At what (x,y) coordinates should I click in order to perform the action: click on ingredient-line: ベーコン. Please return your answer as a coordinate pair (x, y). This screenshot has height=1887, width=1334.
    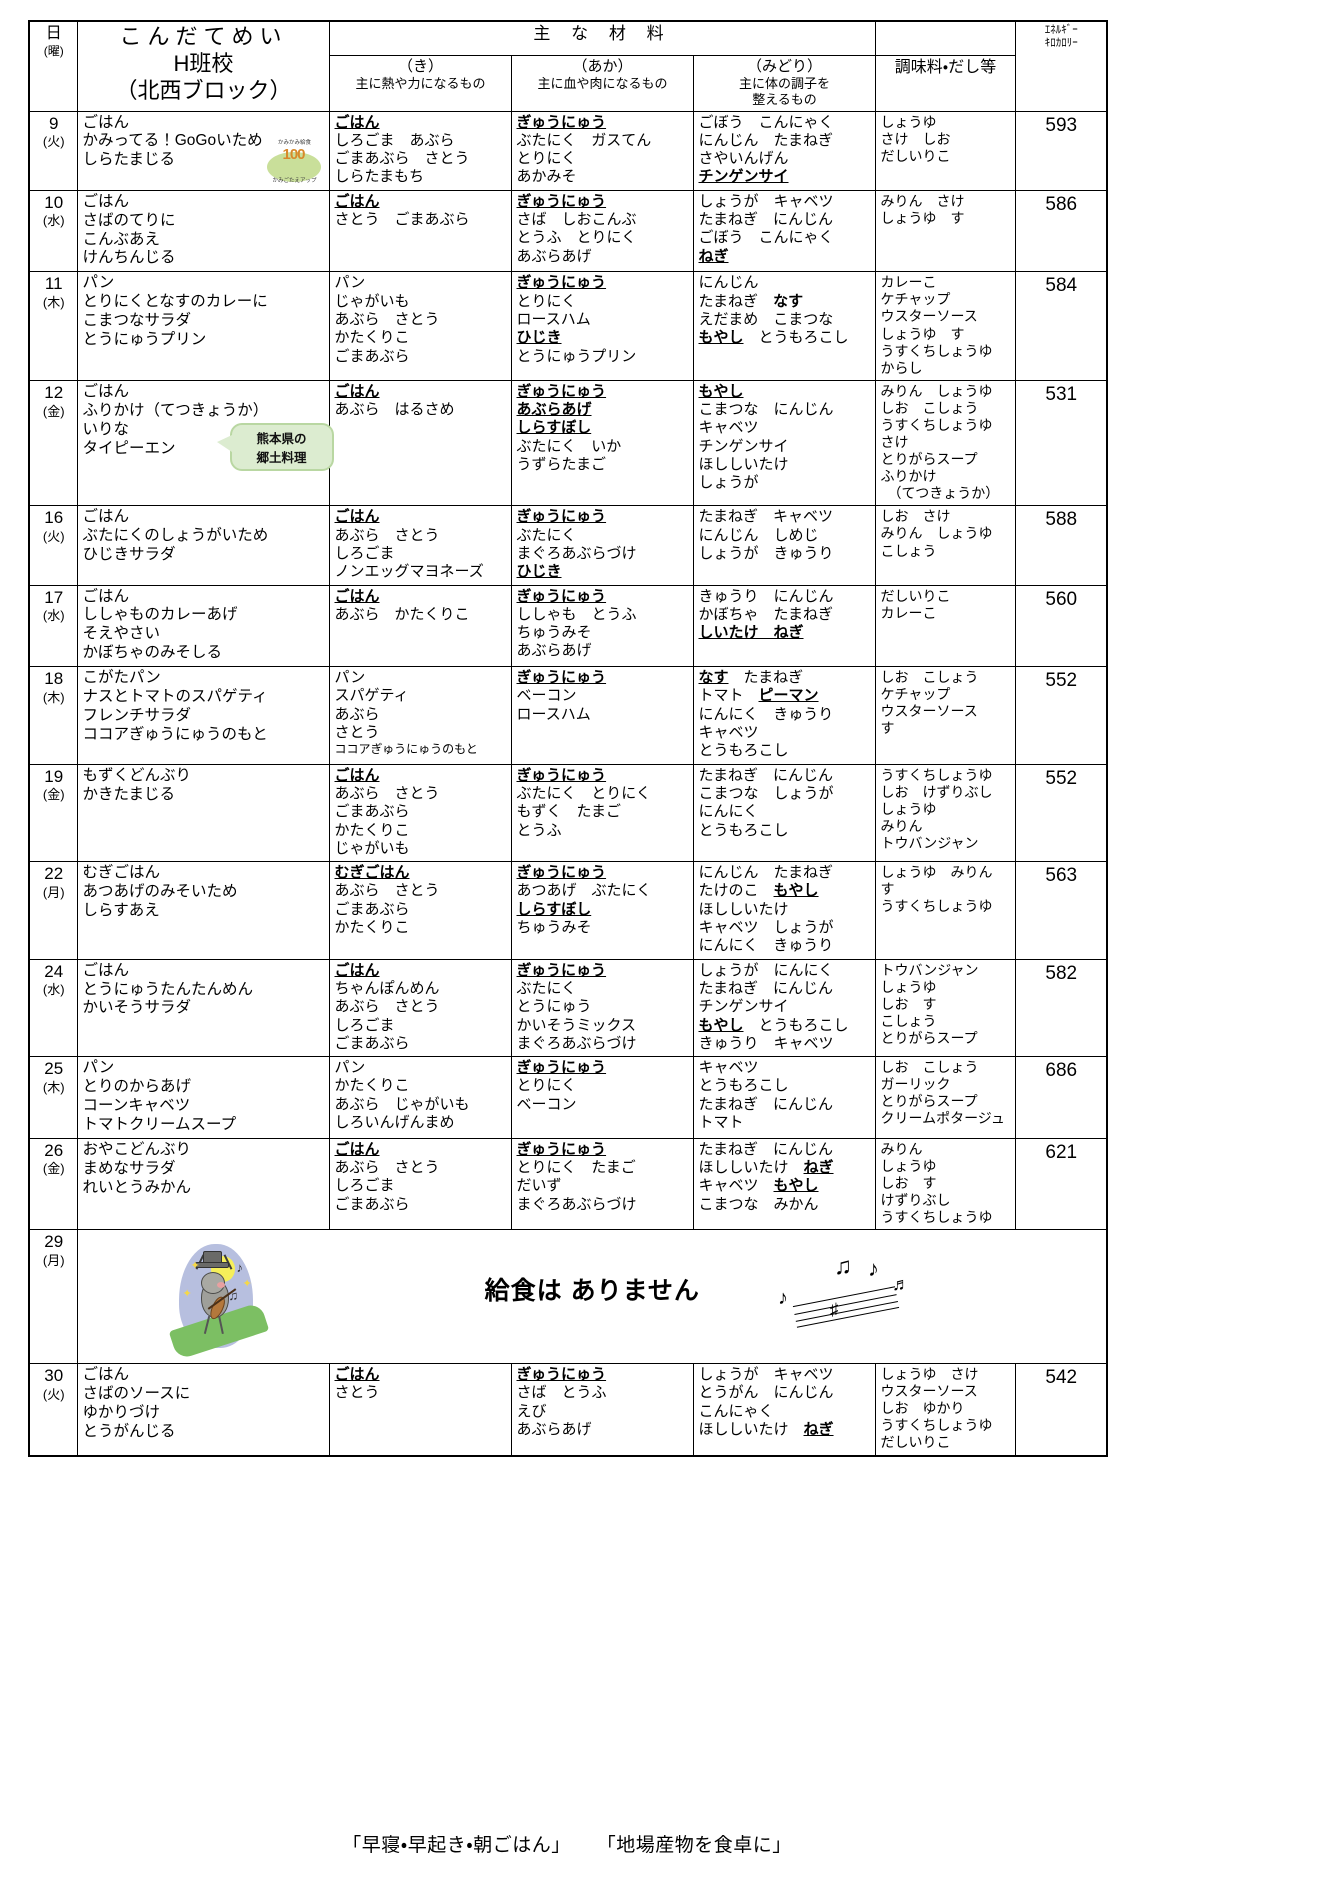
    Looking at the image, I should click on (546, 1104).